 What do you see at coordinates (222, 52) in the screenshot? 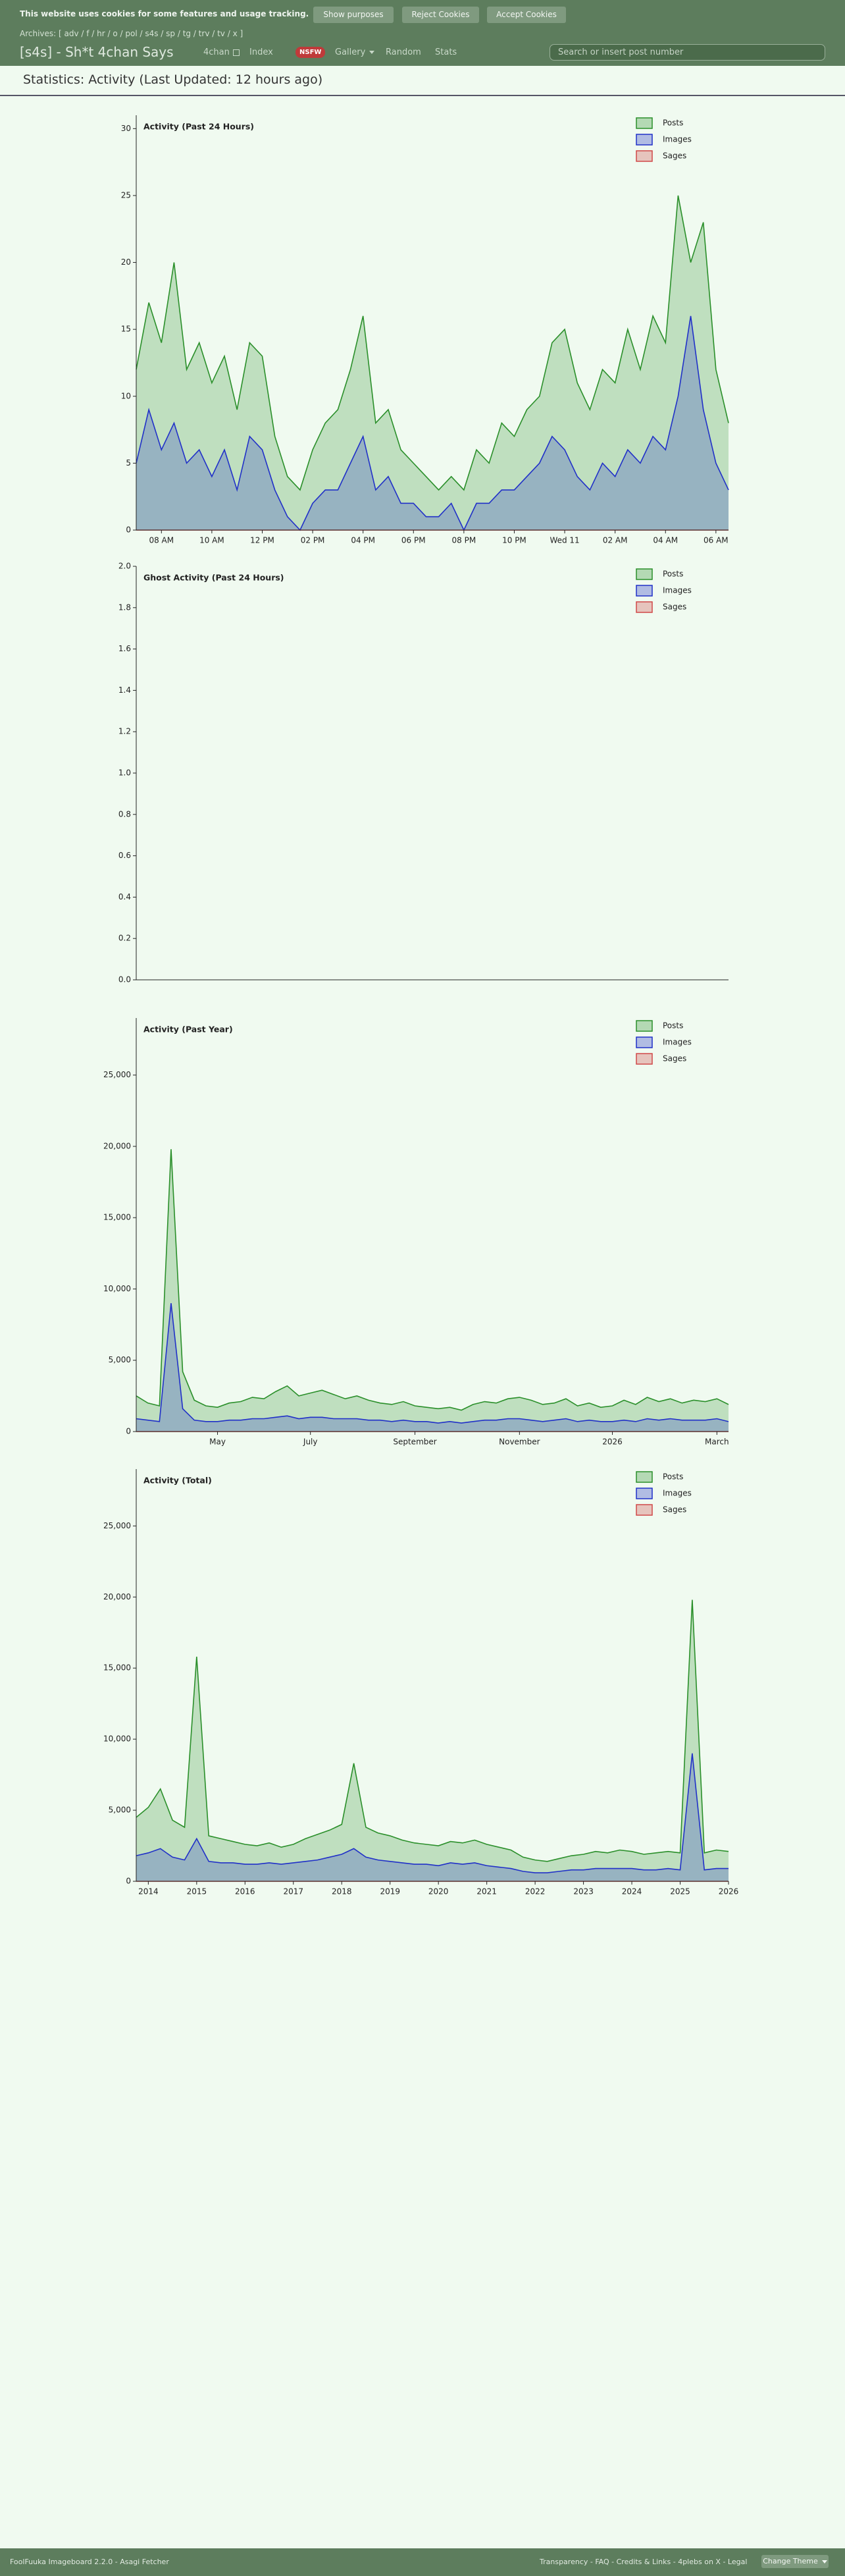
I see `nav-link: 4chan` at bounding box center [222, 52].